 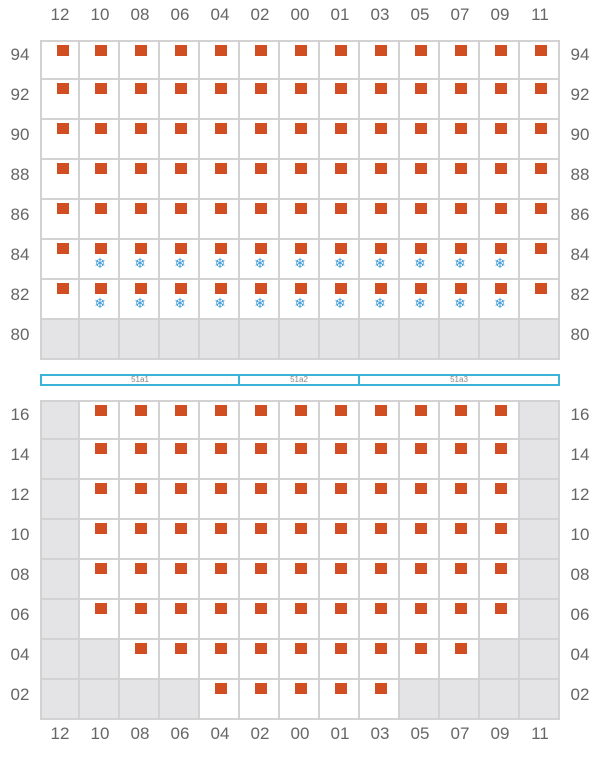 What do you see at coordinates (140, 380) in the screenshot?
I see `zone-51a1: 51a1` at bounding box center [140, 380].